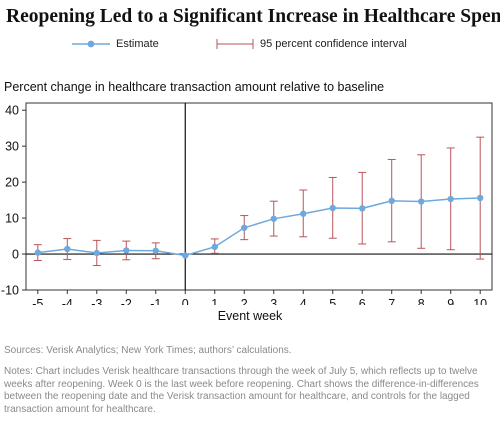 Image resolution: width=500 pixels, height=448 pixels. What do you see at coordinates (12, 219) in the screenshot?
I see `y-tick-label: 10` at bounding box center [12, 219].